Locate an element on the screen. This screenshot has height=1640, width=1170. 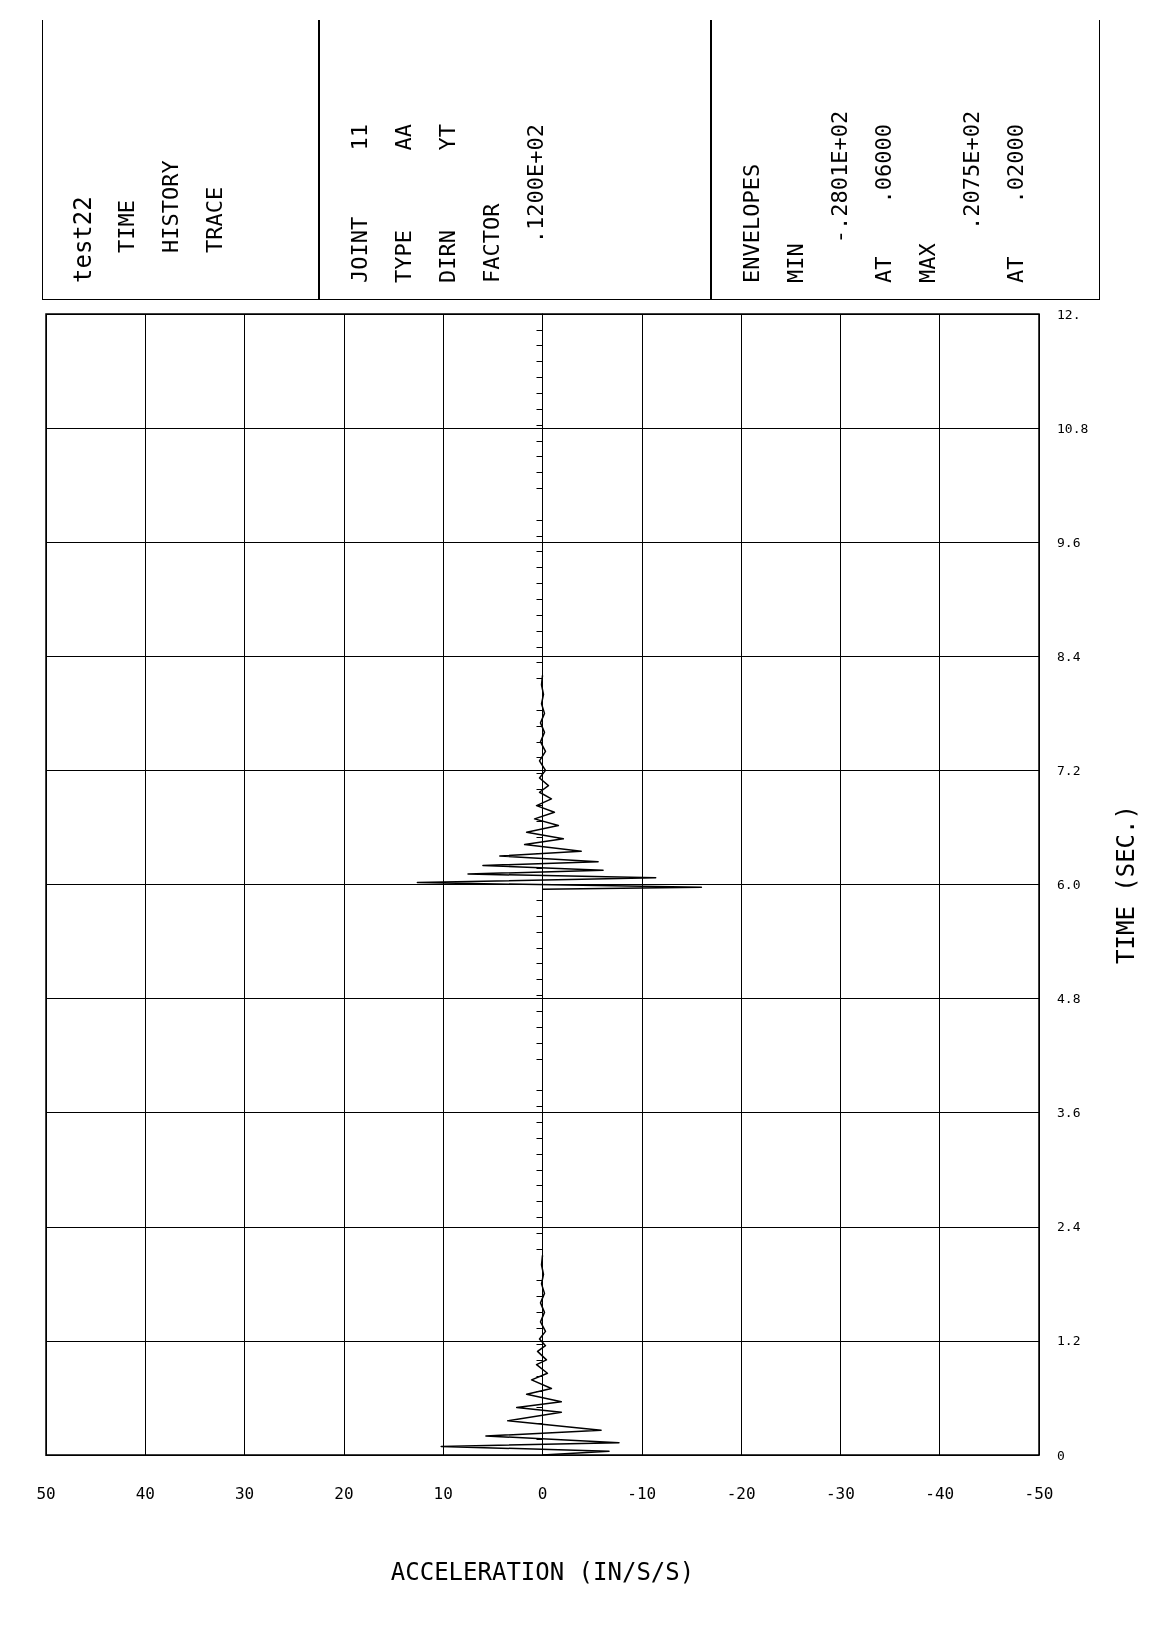
text: ENVELOPES MIN -.2801E+02 AT .06000 MAX .2075E+02 AT .02000 is located at coordinates (905, 160).